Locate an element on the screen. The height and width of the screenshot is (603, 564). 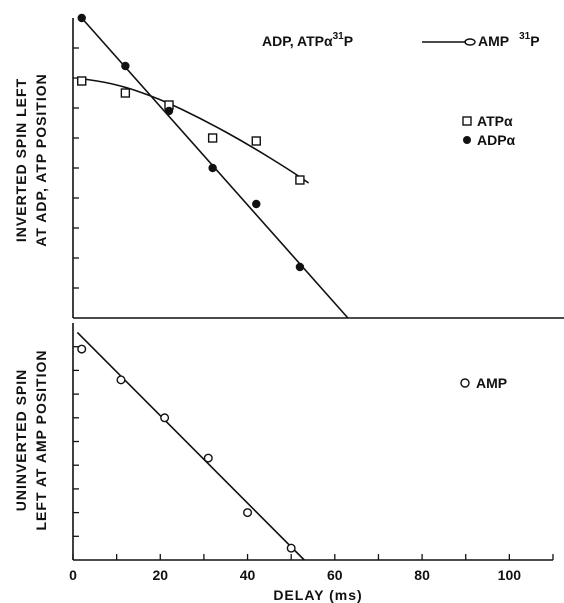
legend-label-adp: ADPα is located at coordinates (496, 140).